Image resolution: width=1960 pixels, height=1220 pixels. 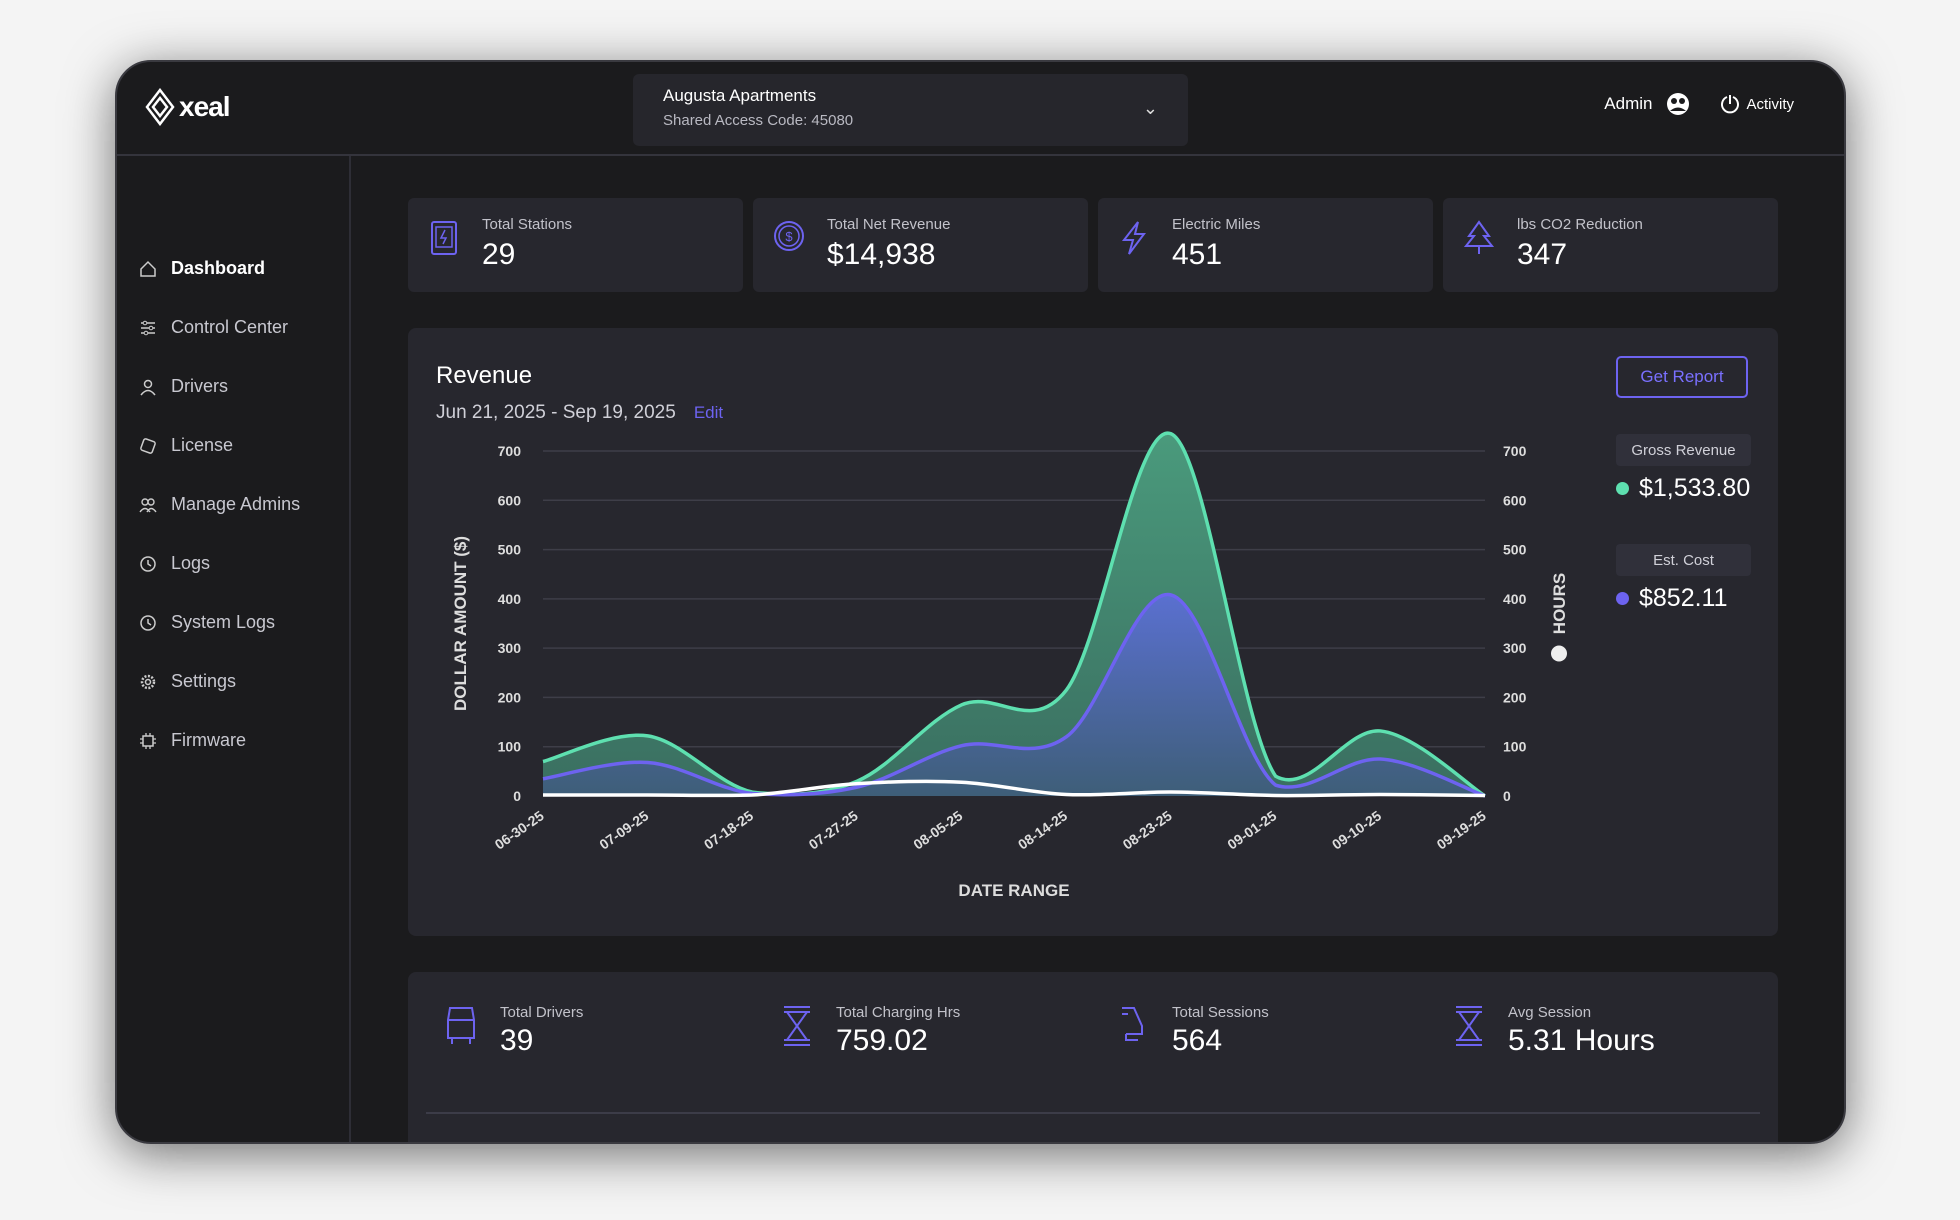 I want to click on stat-card: $ Total Net Revenue $14,938, so click(x=920, y=245).